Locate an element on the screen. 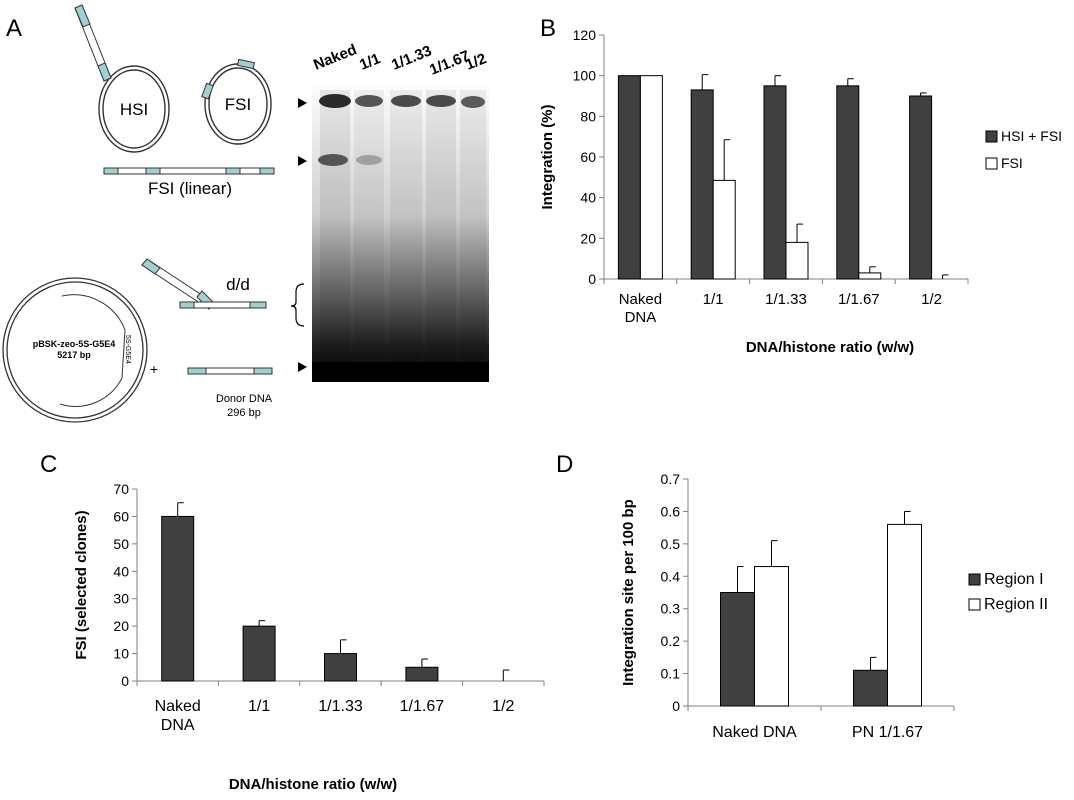  y-tick-label: 0.5 is located at coordinates (671, 544).